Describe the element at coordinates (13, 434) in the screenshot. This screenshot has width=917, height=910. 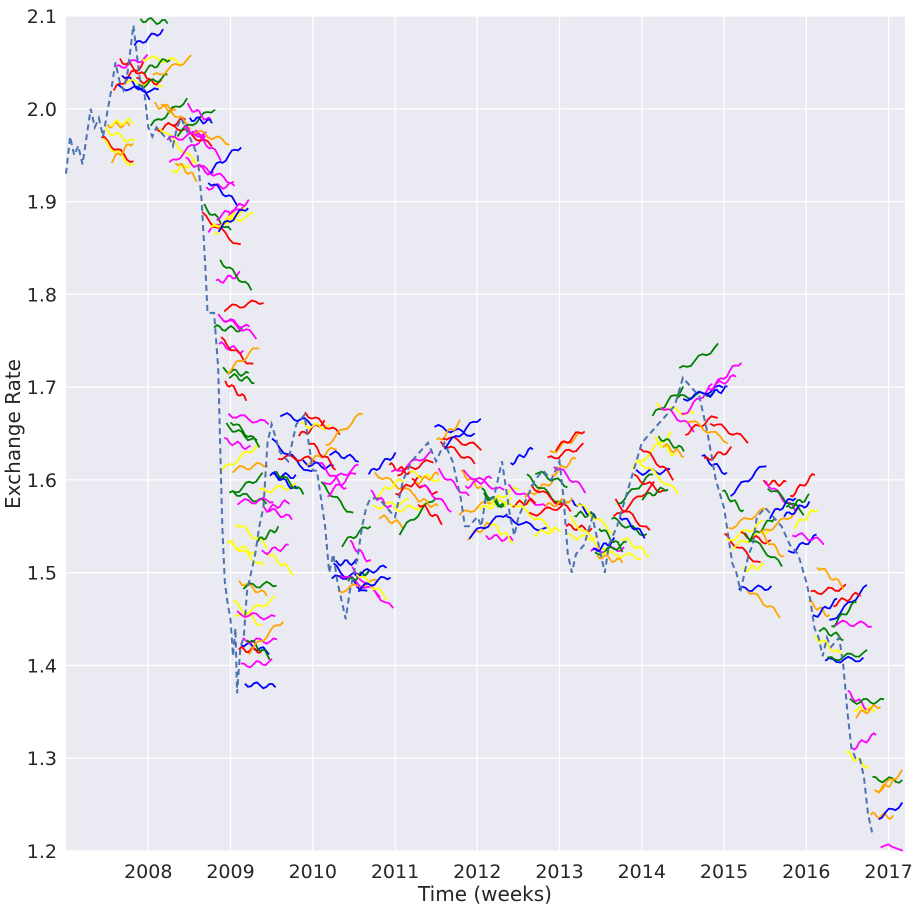
I see `y-axis-title: Exchange Rate` at that location.